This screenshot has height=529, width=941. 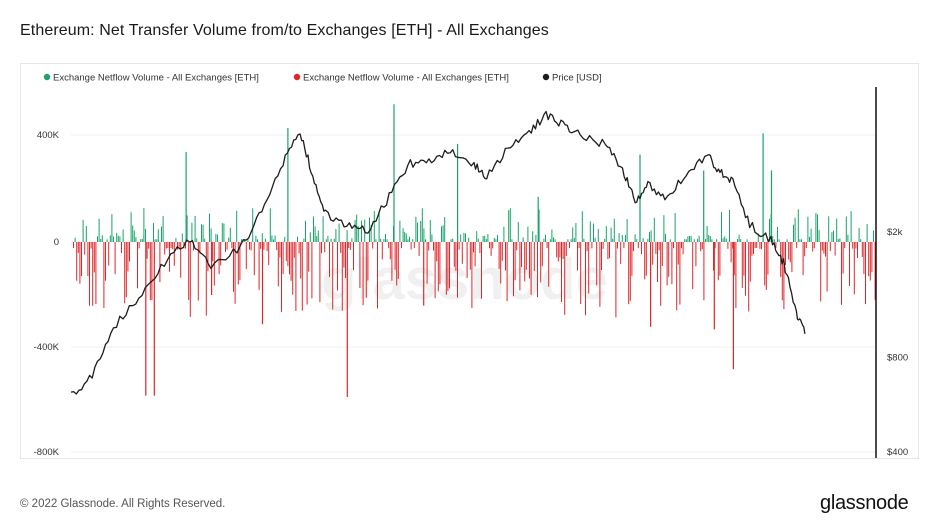 I want to click on glassnode-logo: glassnode, so click(x=864, y=503).